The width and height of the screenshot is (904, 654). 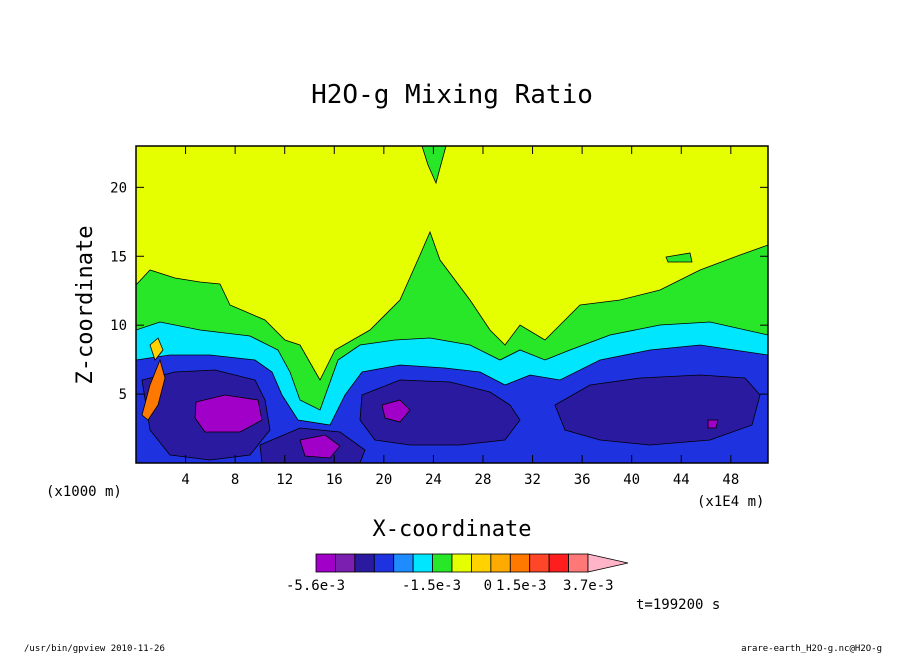 What do you see at coordinates (315, 586) in the screenshot?
I see `colorbar-label: -5.6e-3` at bounding box center [315, 586].